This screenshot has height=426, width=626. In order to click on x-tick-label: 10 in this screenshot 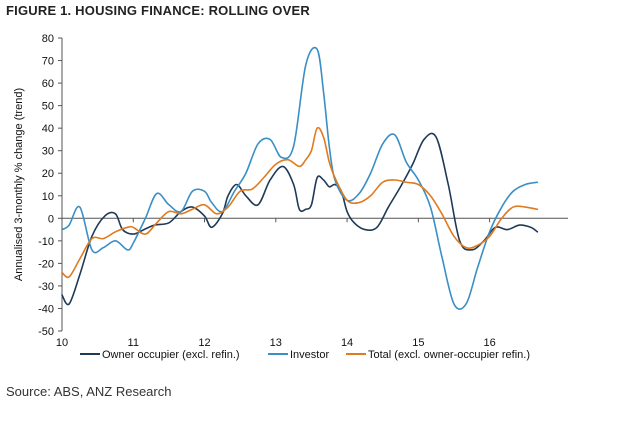, I will do `click(62, 343)`.